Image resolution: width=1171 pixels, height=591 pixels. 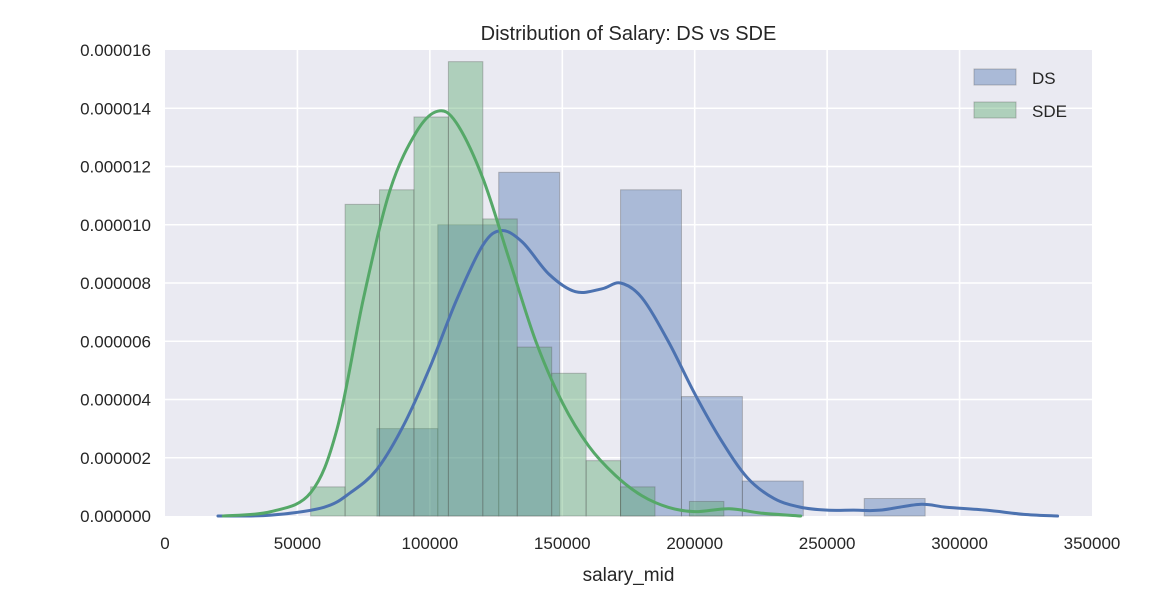 What do you see at coordinates (995, 77) in the screenshot?
I see `legend-swatch-ds` at bounding box center [995, 77].